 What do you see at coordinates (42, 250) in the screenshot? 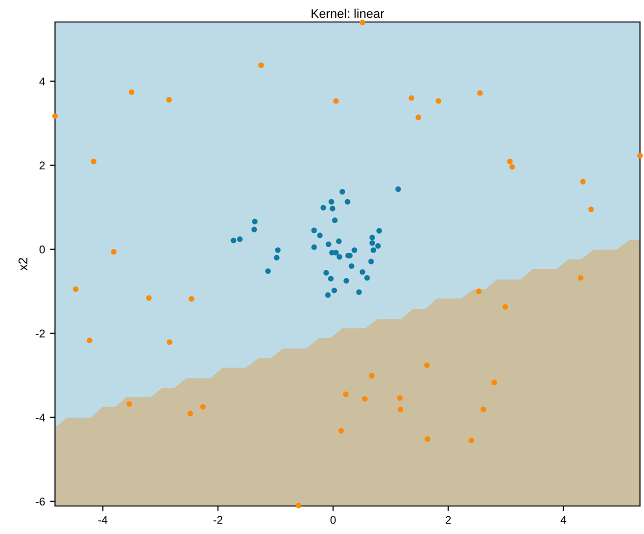
I see `y-tick-label: 0` at bounding box center [42, 250].